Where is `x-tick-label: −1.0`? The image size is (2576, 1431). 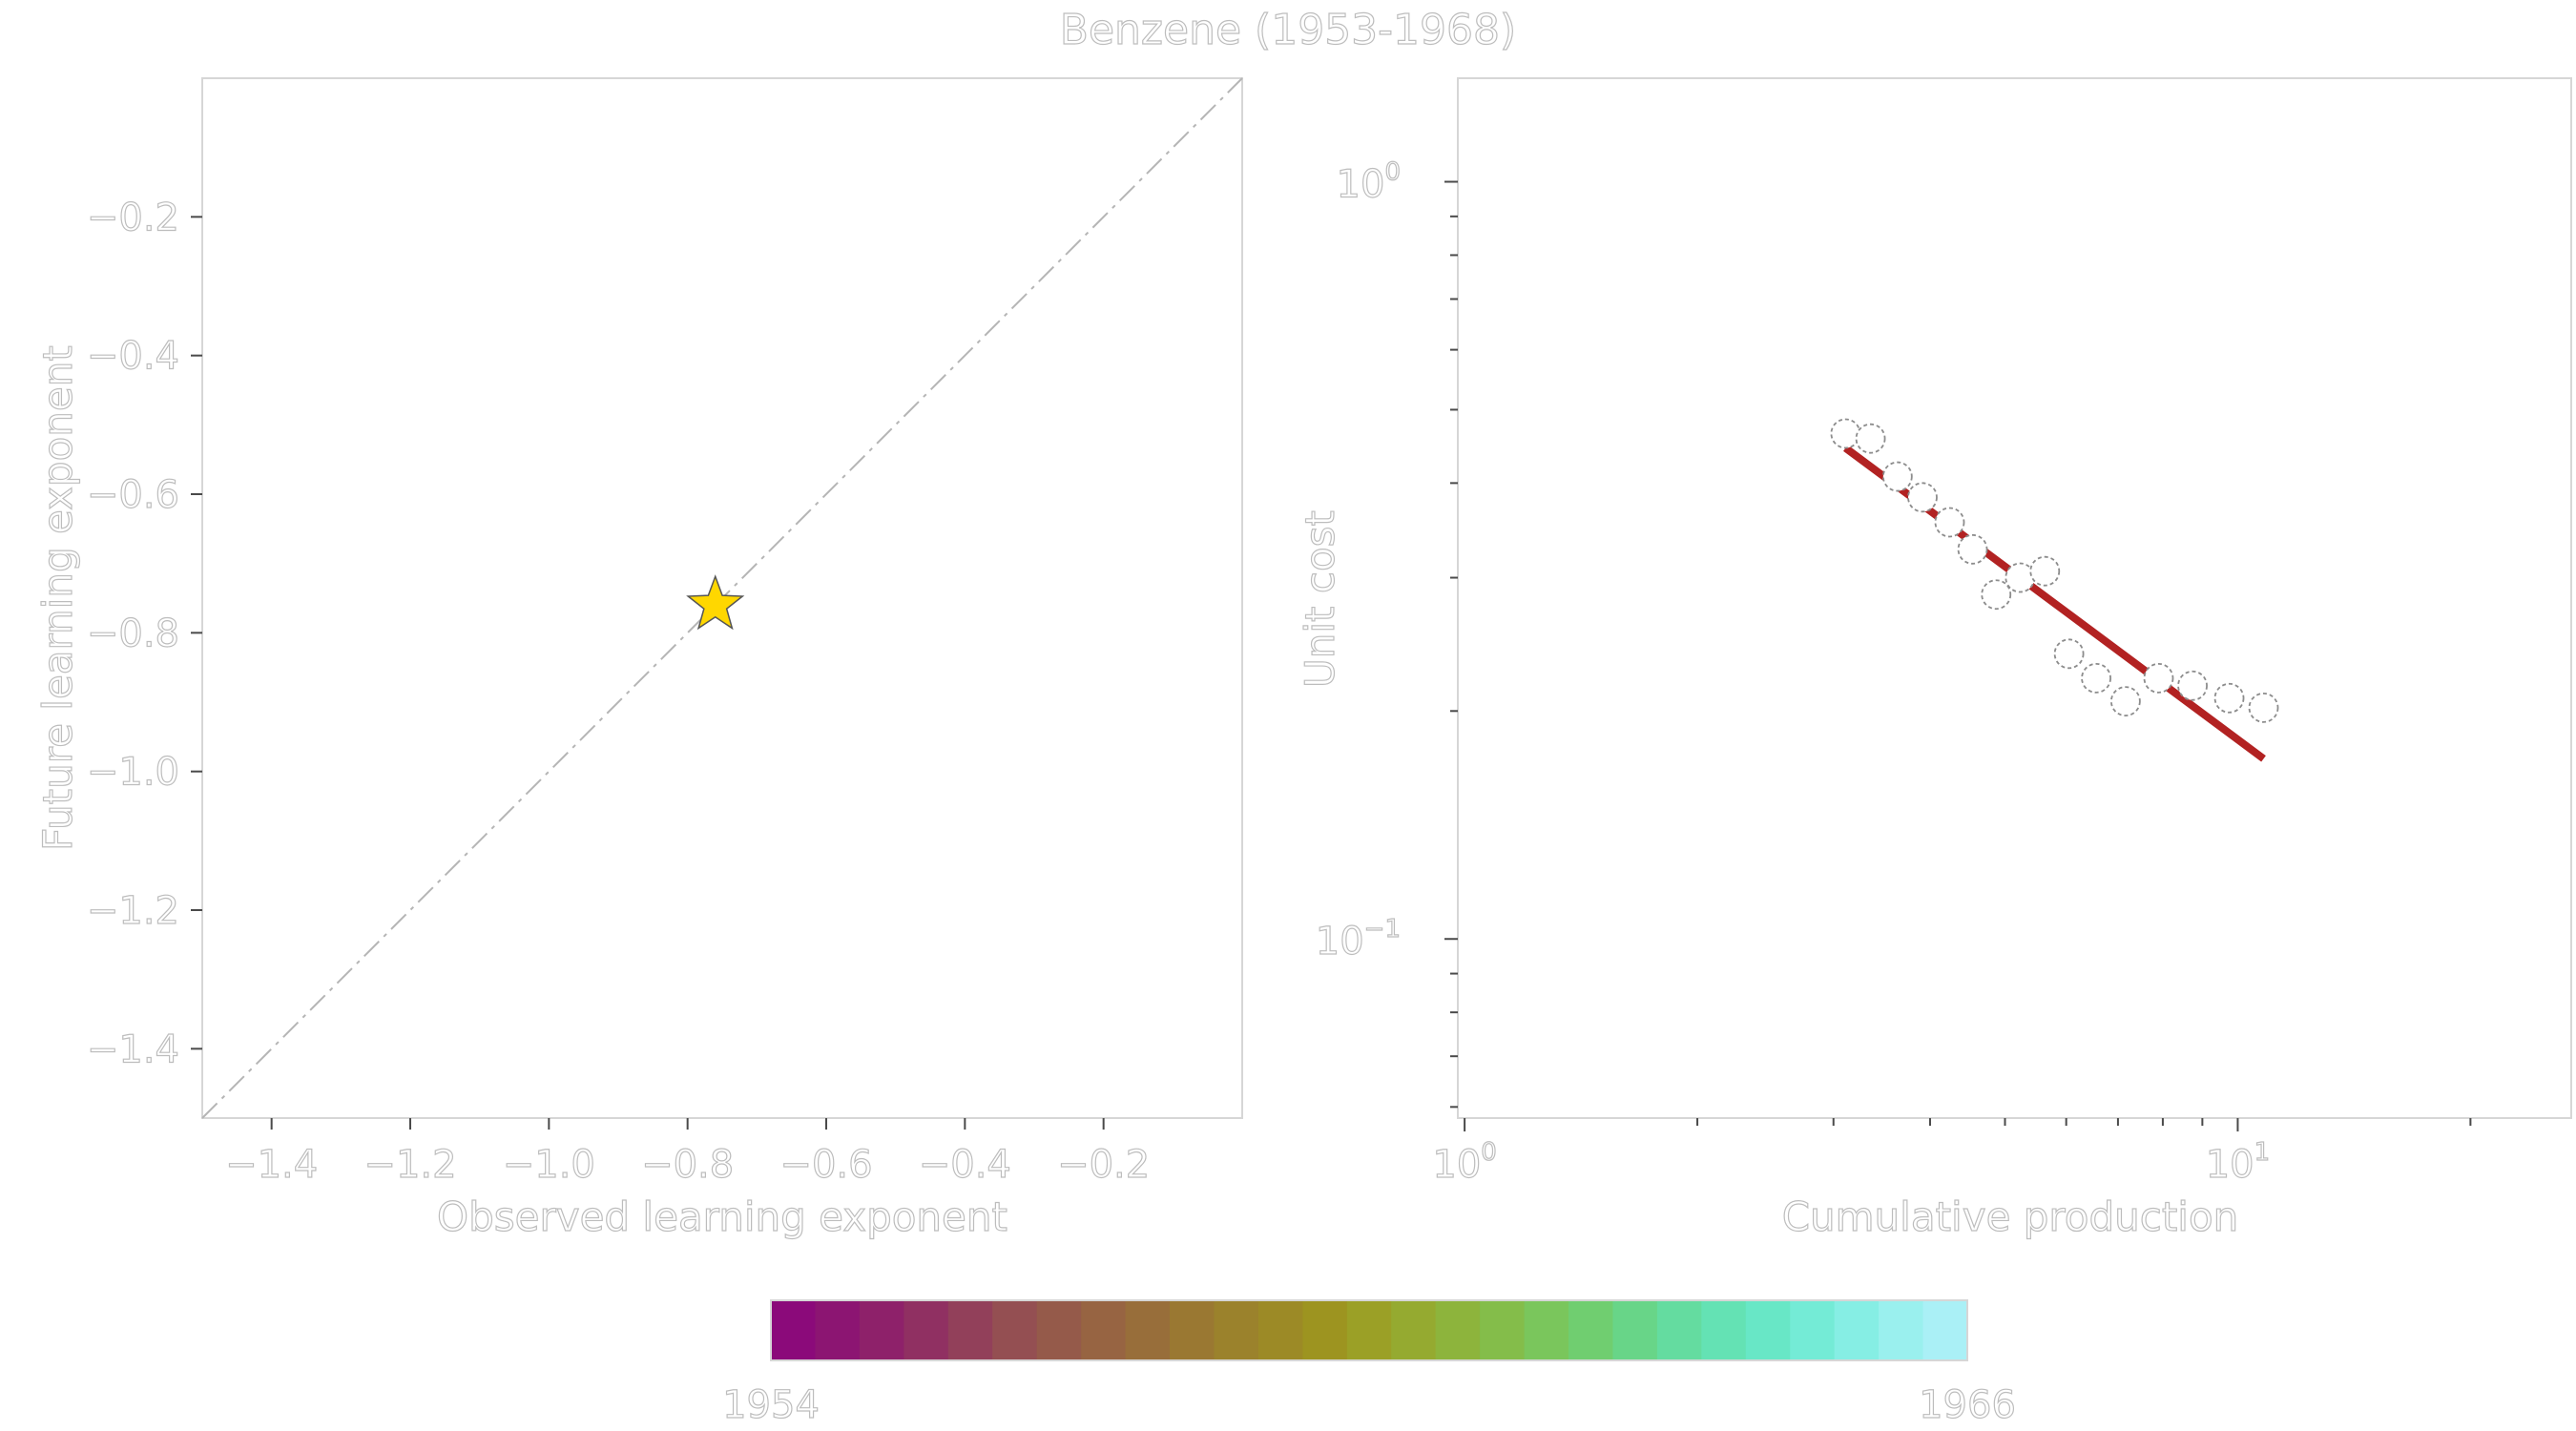 x-tick-label: −1.0 is located at coordinates (549, 1165).